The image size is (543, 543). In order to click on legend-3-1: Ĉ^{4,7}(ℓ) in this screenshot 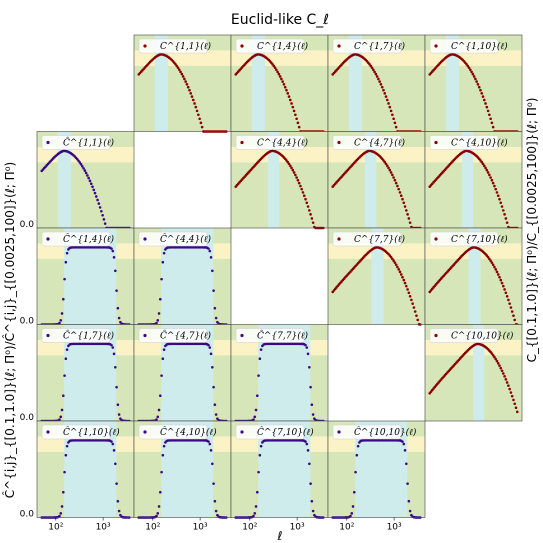, I will do `click(174, 335)`.